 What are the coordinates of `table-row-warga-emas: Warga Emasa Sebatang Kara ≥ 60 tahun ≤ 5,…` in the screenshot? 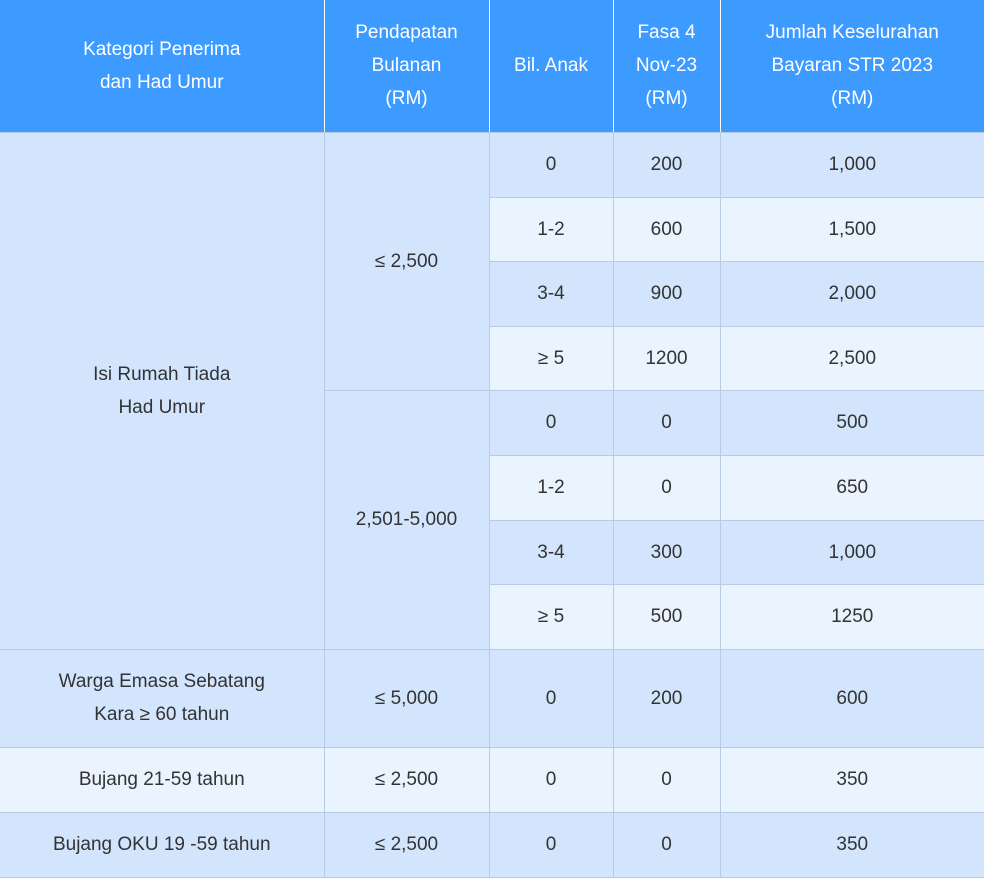 It's located at (492, 698).